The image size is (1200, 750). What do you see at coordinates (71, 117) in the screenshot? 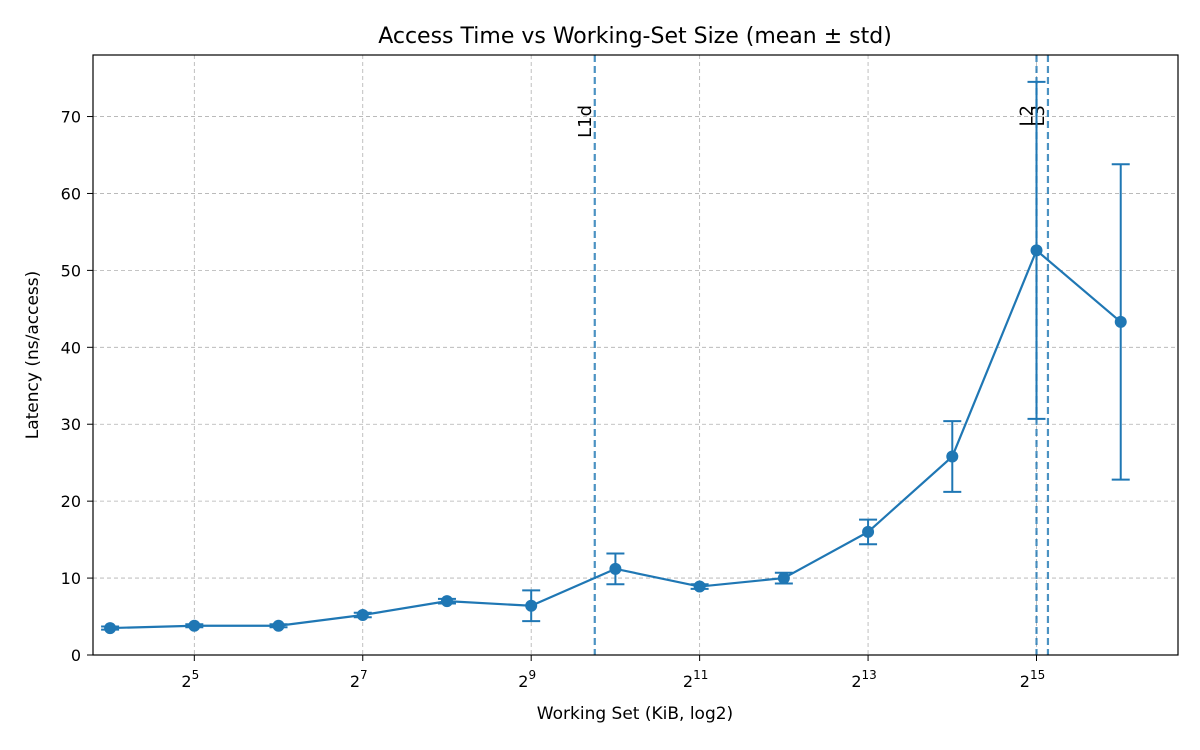
I see `y-tick-label: 70` at bounding box center [71, 117].